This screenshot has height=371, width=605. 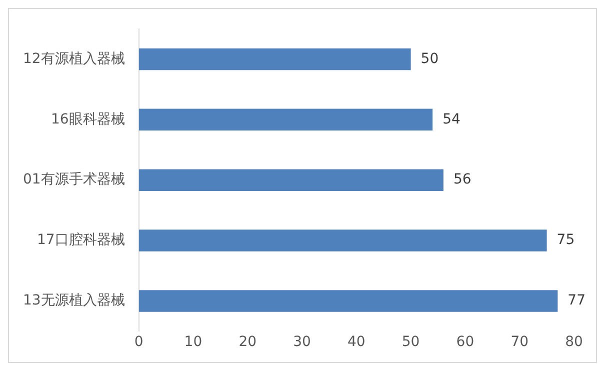 I want to click on data-label: 50, so click(x=429, y=58).